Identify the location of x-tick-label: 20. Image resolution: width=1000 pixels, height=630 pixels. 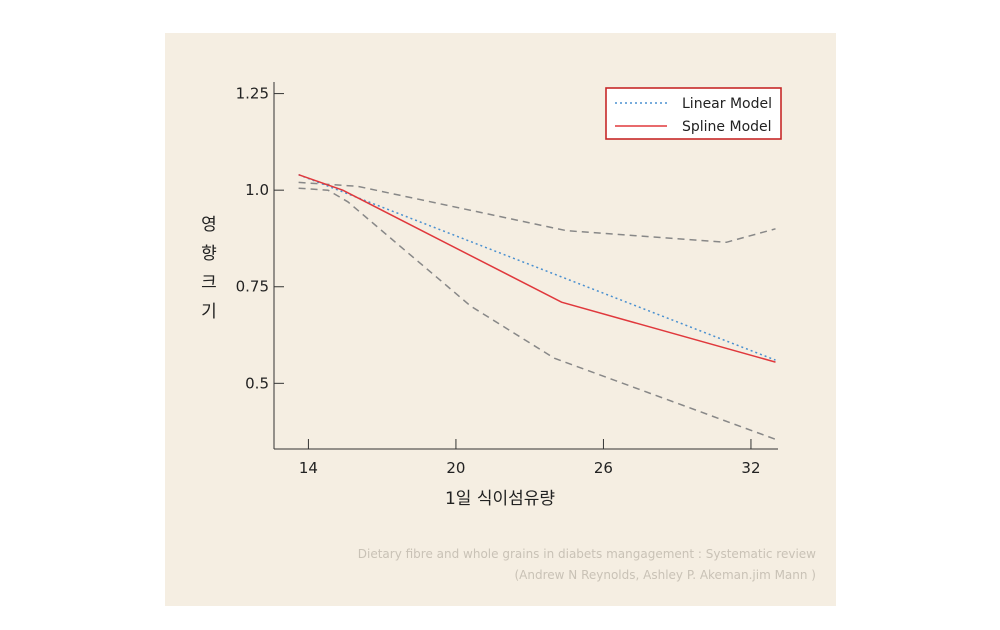
(455, 468).